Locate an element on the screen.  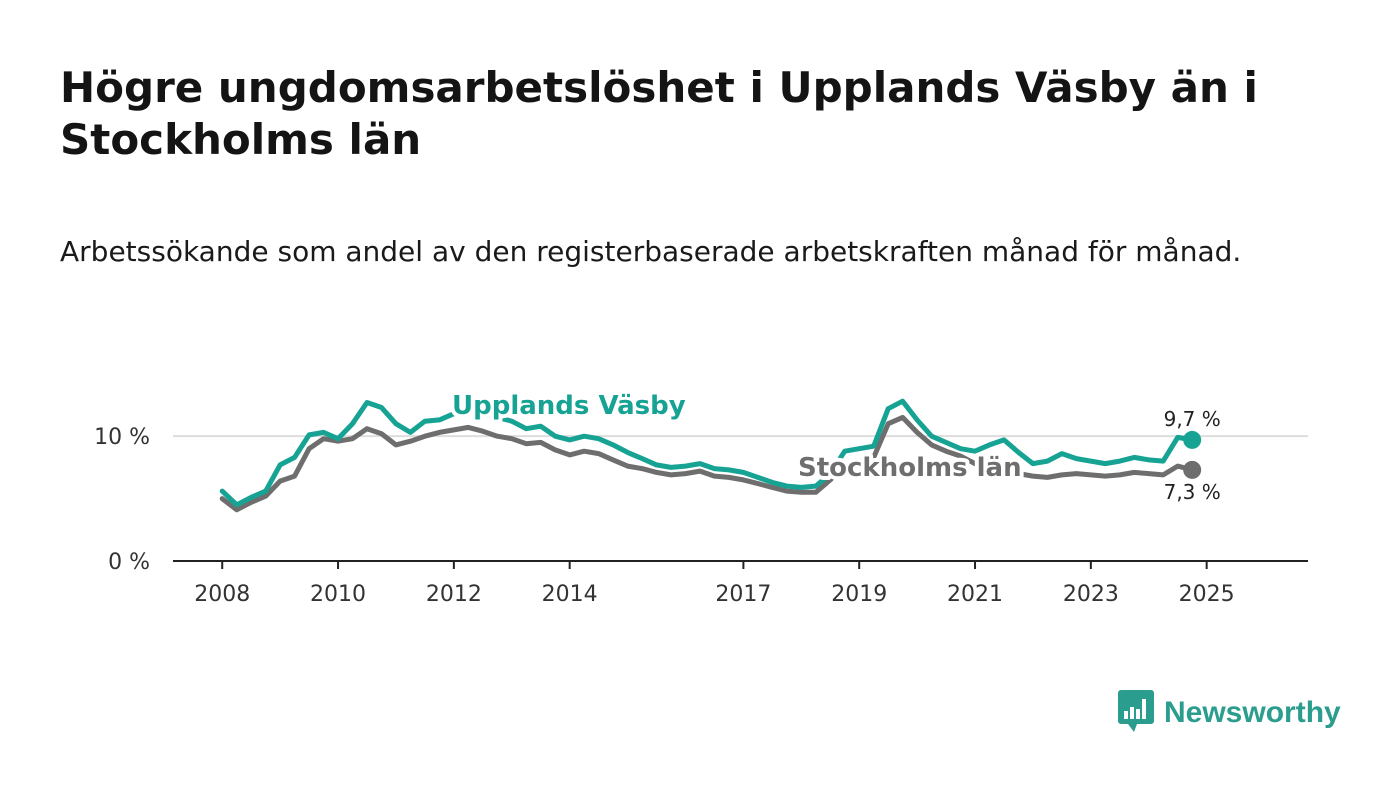
x-tick-label: 2023 is located at coordinates (1091, 594).